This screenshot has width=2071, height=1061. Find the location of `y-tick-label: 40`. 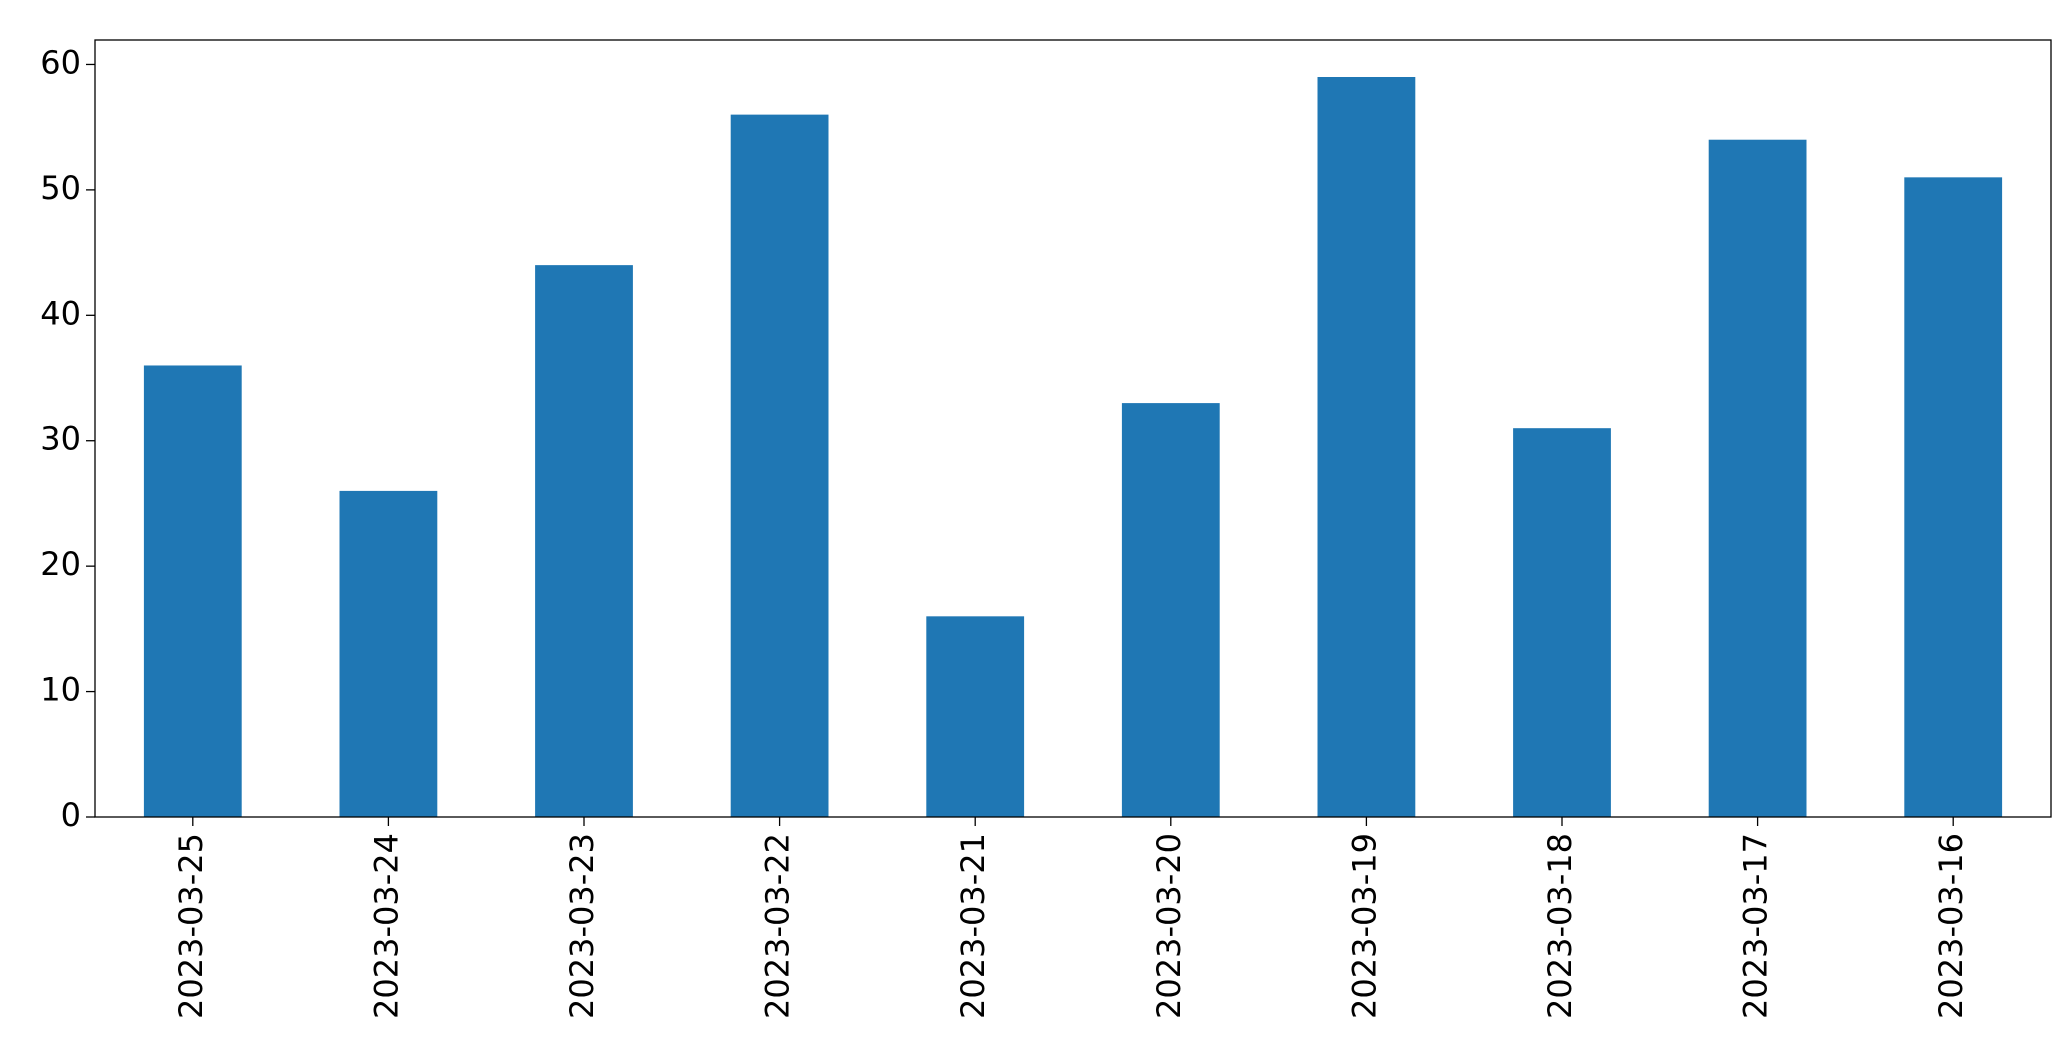

y-tick-label: 40 is located at coordinates (60, 313).